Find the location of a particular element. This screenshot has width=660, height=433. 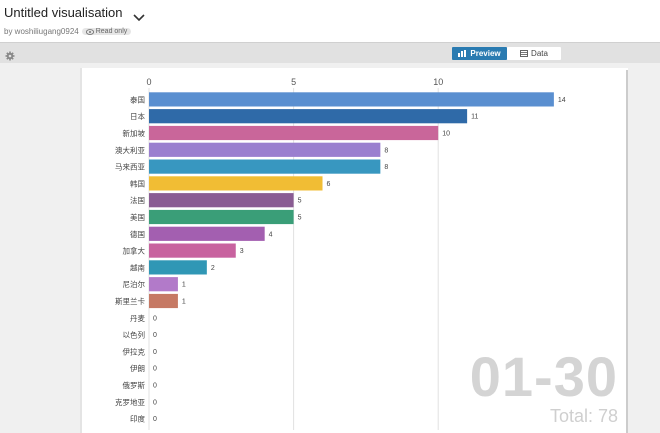

category-label: 斯里兰卡 is located at coordinates (130, 301).